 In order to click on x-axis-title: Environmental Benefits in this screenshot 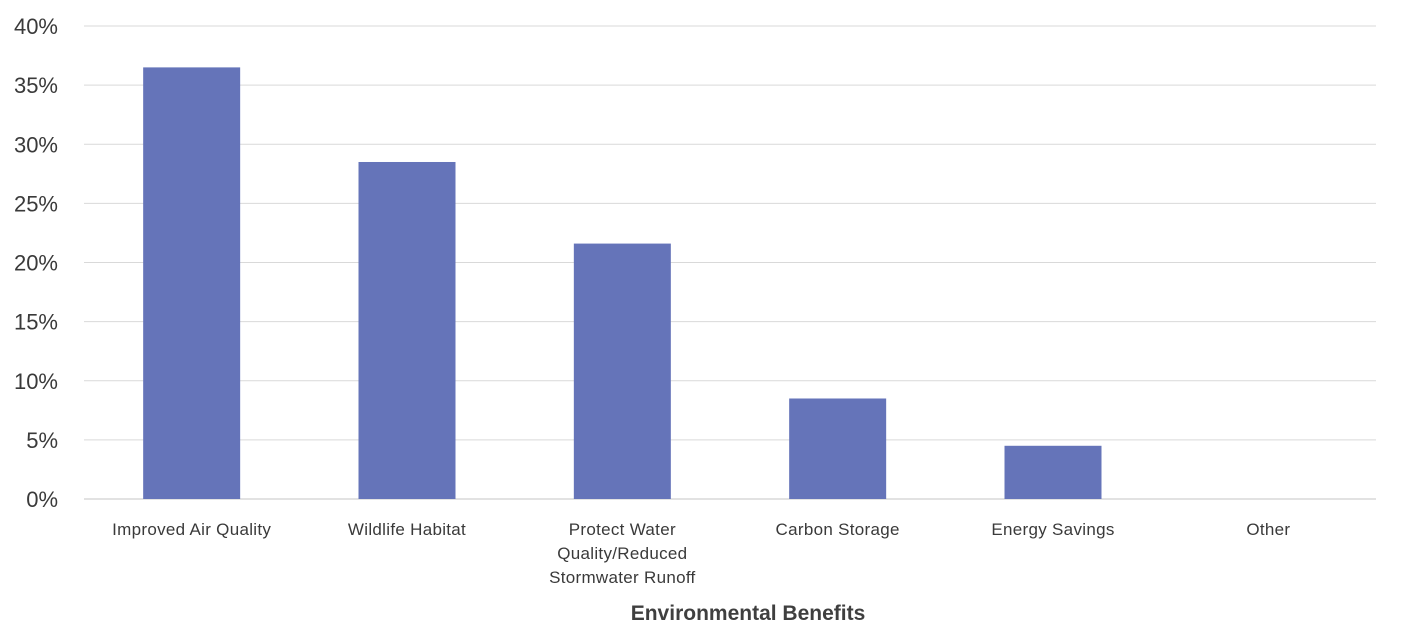, I will do `click(748, 613)`.